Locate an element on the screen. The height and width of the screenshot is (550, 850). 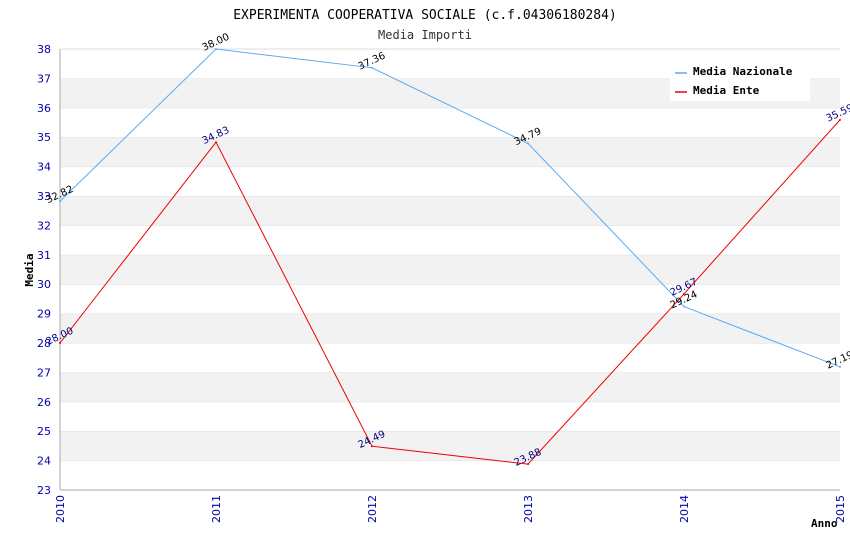
chart-subtitle: Media Importi is located at coordinates (425, 35).